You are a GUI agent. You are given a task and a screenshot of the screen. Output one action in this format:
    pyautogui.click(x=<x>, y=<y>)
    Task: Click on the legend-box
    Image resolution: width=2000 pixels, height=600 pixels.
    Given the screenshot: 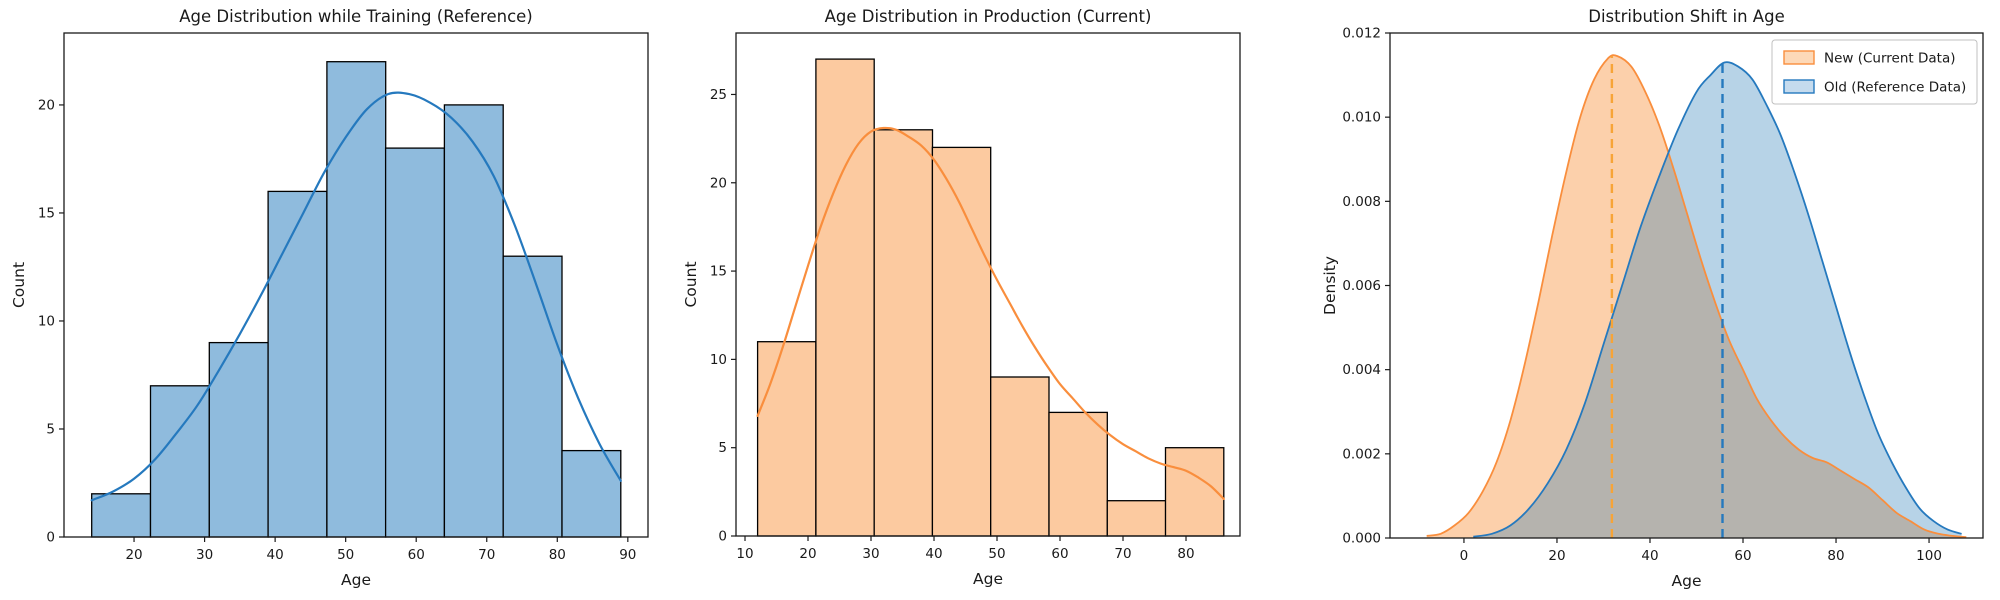 What is the action you would take?
    pyautogui.click(x=1874, y=72)
    